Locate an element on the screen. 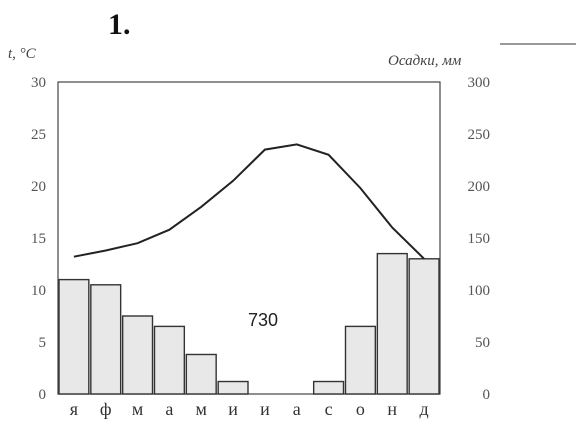  figure-number: 1. is located at coordinates (119, 24).